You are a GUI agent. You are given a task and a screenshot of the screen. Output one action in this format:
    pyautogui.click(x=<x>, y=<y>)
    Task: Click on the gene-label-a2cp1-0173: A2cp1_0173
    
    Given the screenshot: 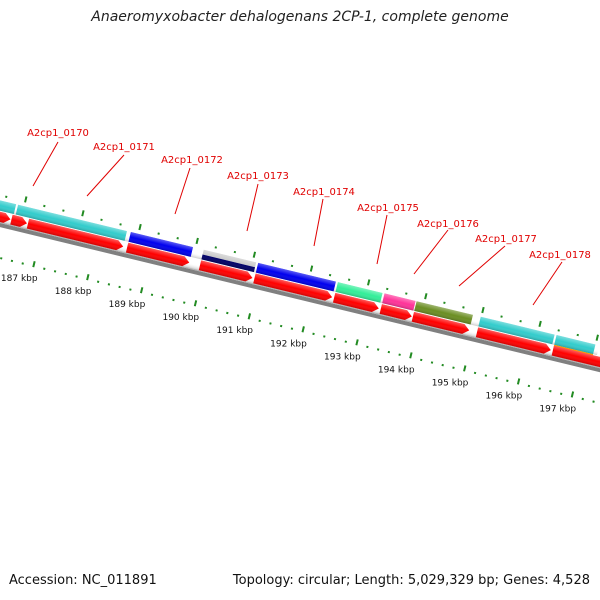 What is the action you would take?
    pyautogui.click(x=258, y=176)
    